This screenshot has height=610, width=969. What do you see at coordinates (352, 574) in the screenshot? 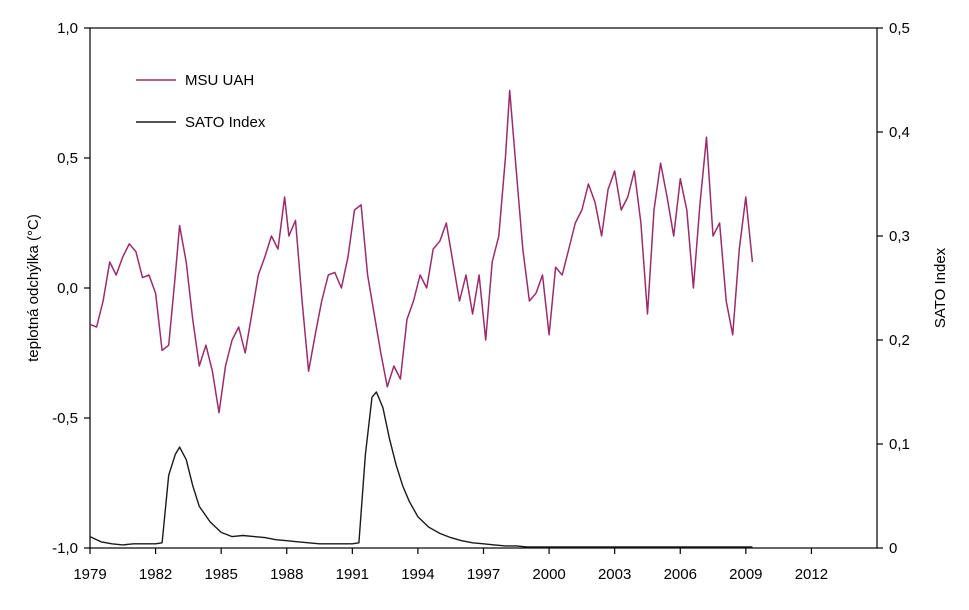
I see `x-tick-label: 1991` at bounding box center [352, 574].